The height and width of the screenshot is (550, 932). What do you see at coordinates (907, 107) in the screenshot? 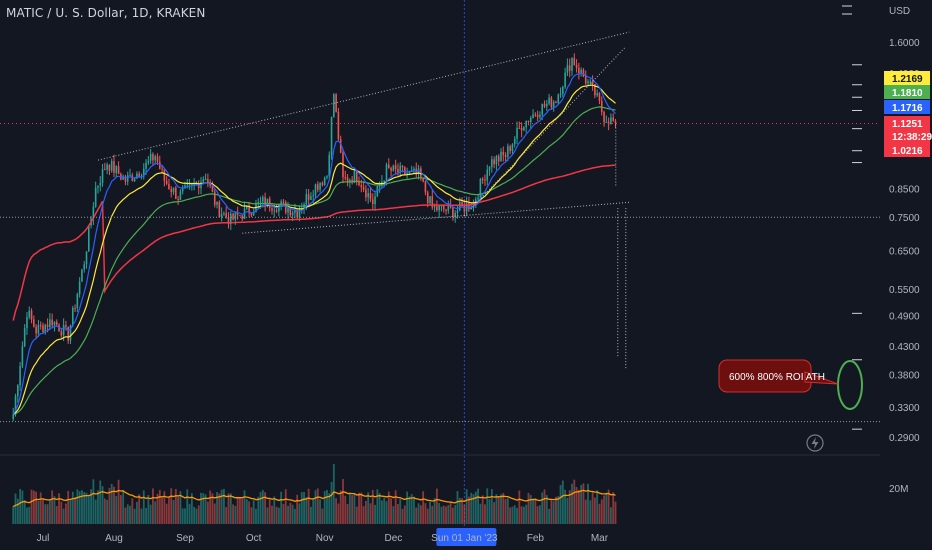
I see `price-badge-bg` at bounding box center [907, 107].